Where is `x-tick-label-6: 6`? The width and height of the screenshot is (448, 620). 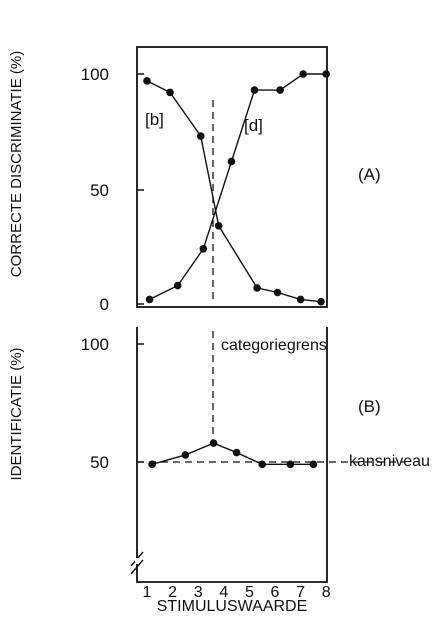 x-tick-label-6: 6 is located at coordinates (275, 592).